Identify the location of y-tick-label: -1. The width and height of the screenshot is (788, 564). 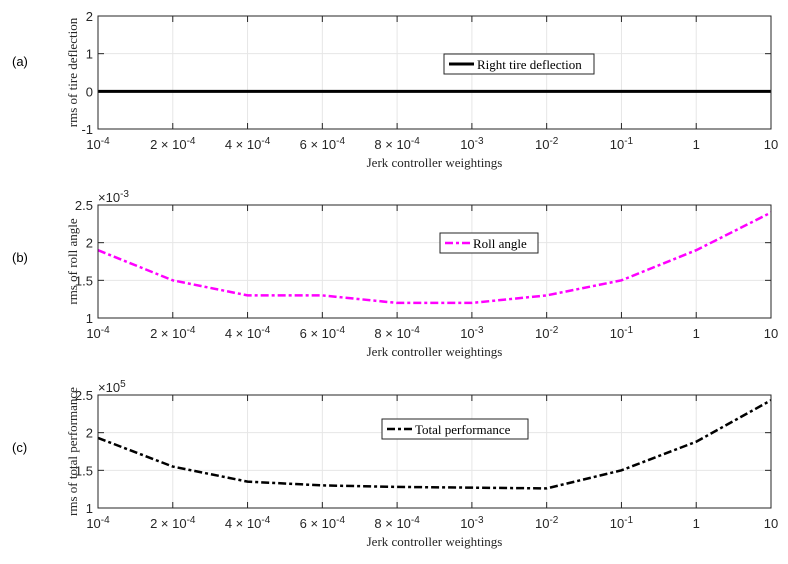
(87, 129).